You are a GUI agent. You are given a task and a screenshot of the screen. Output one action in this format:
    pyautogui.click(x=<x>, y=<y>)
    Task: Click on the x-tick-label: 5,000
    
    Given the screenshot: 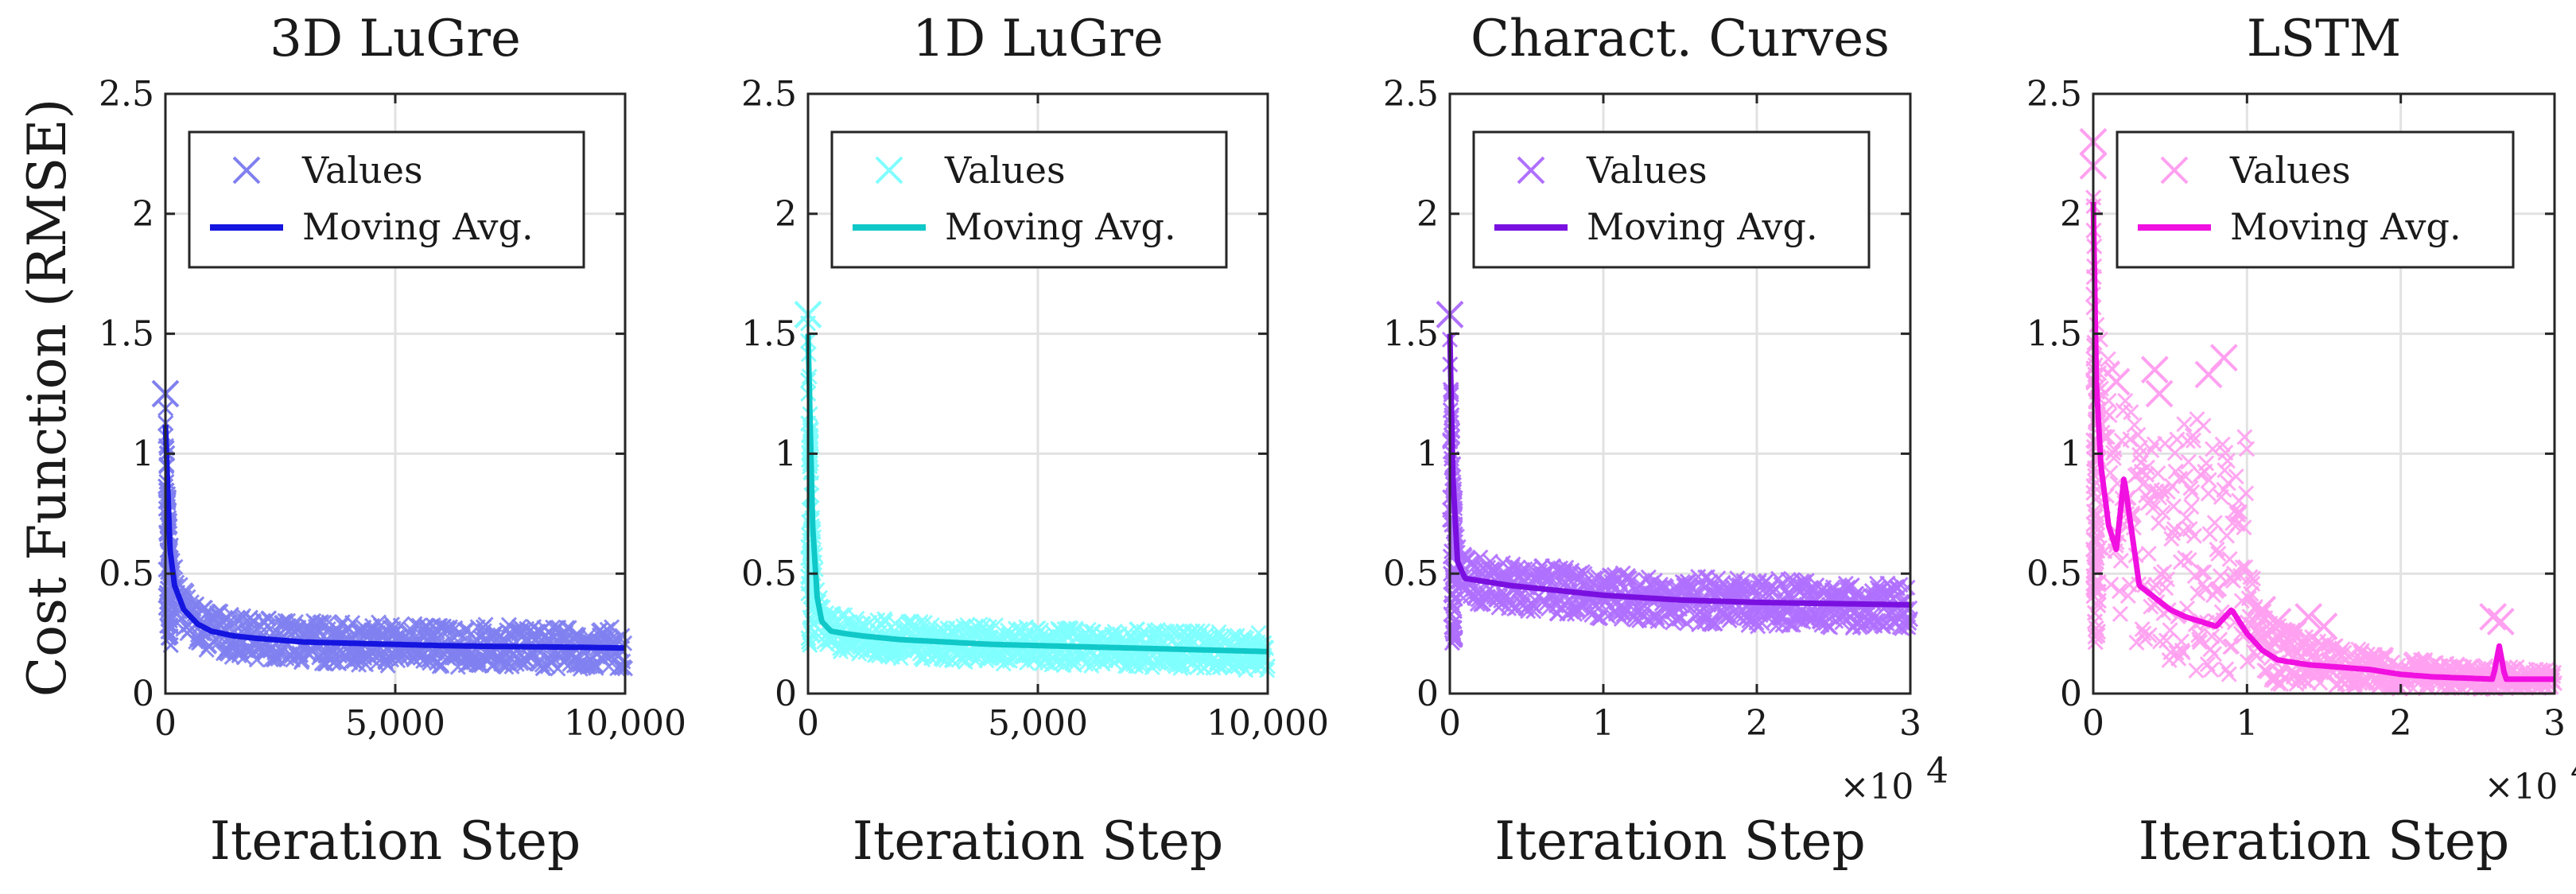 What is the action you would take?
    pyautogui.click(x=1038, y=724)
    